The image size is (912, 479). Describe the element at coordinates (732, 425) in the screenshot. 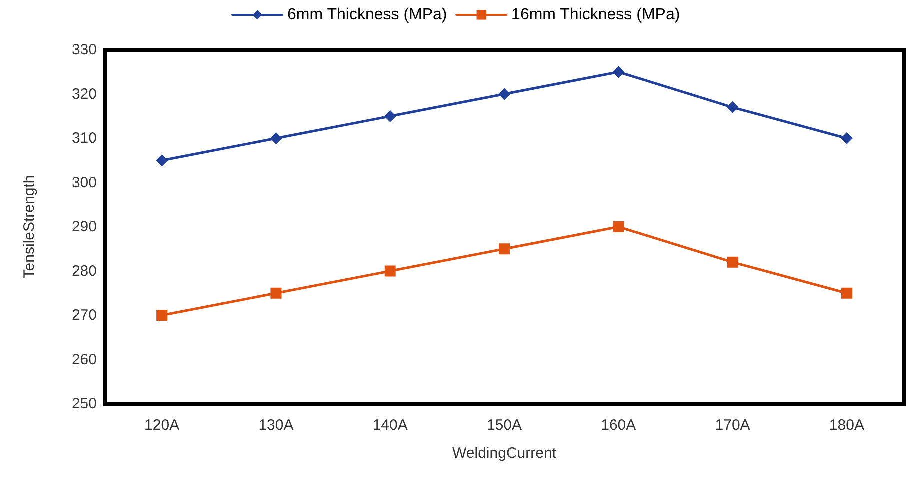

I see `x-tick-label: 170A` at that location.